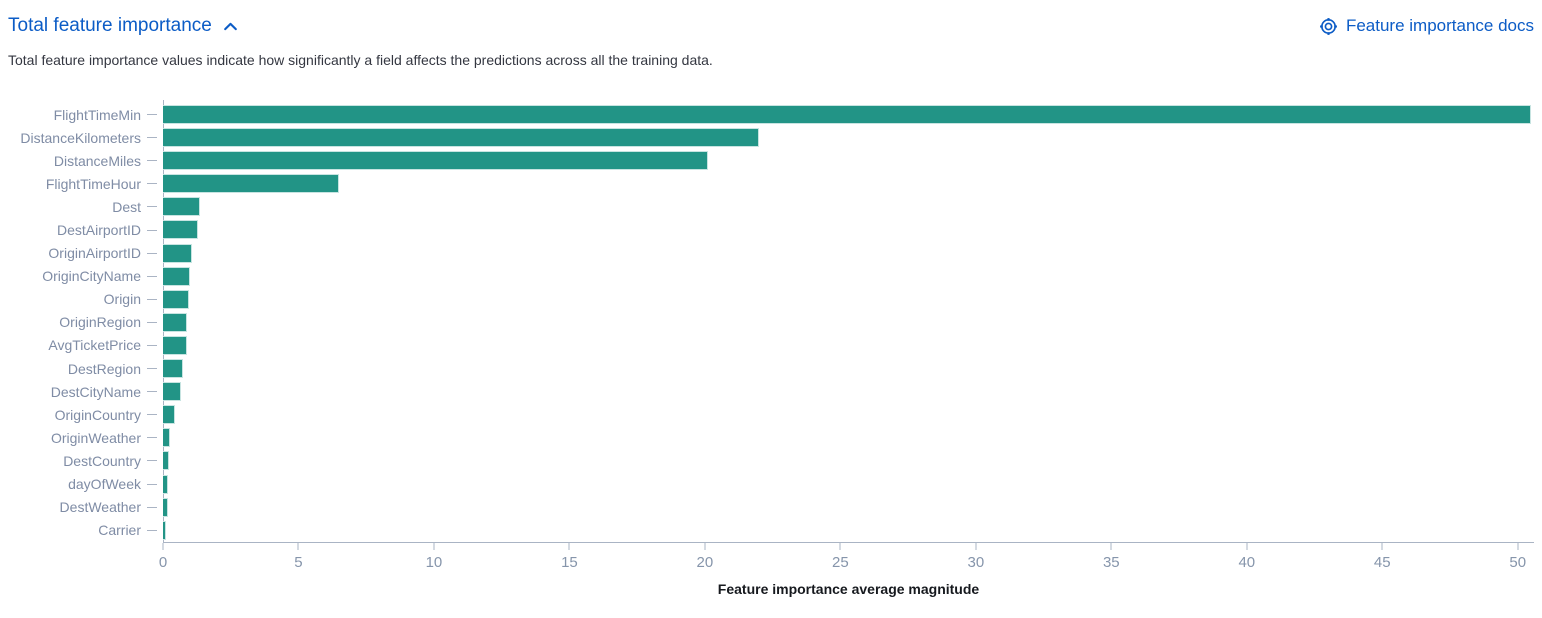  I want to click on docs-link-label: Feature importance docs, so click(1439, 25).